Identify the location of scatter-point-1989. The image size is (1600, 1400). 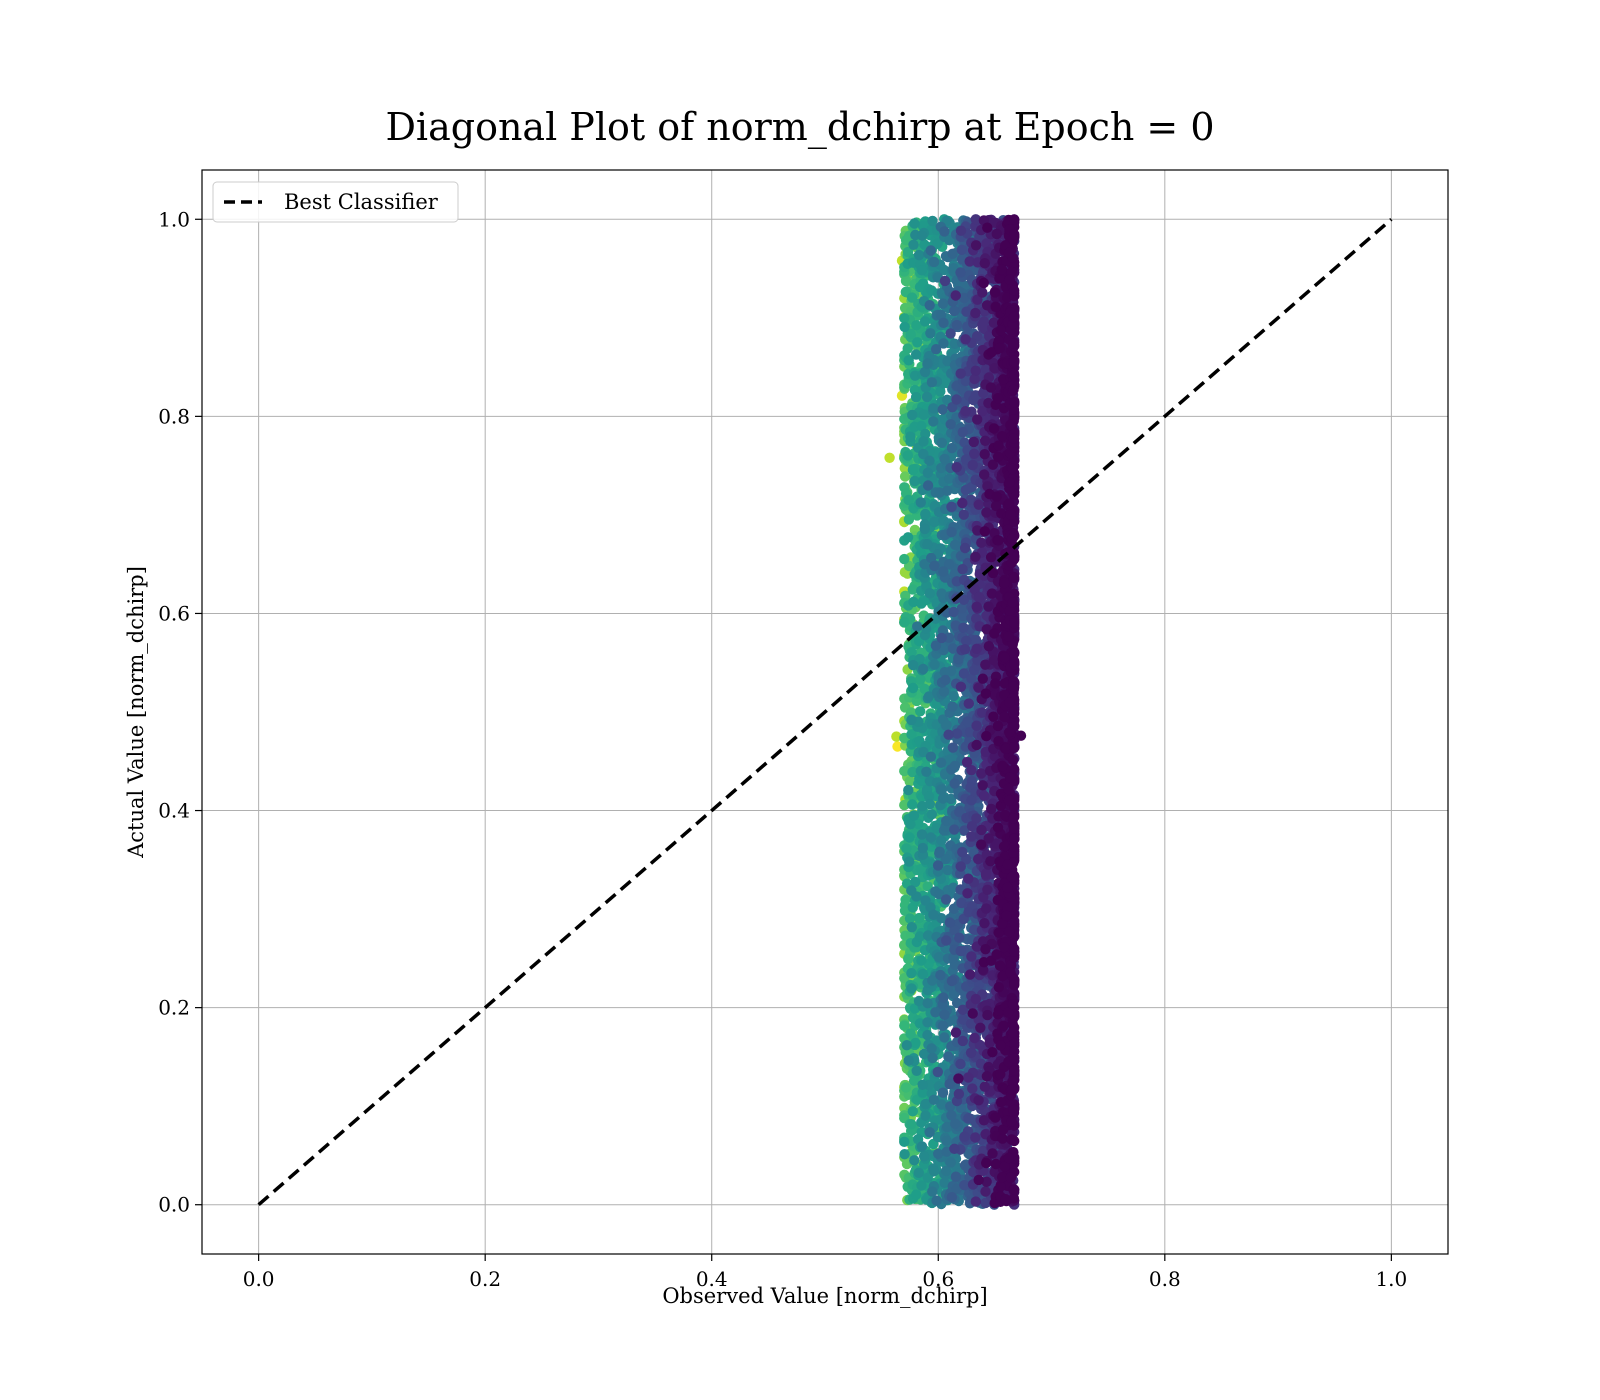
(927, 363).